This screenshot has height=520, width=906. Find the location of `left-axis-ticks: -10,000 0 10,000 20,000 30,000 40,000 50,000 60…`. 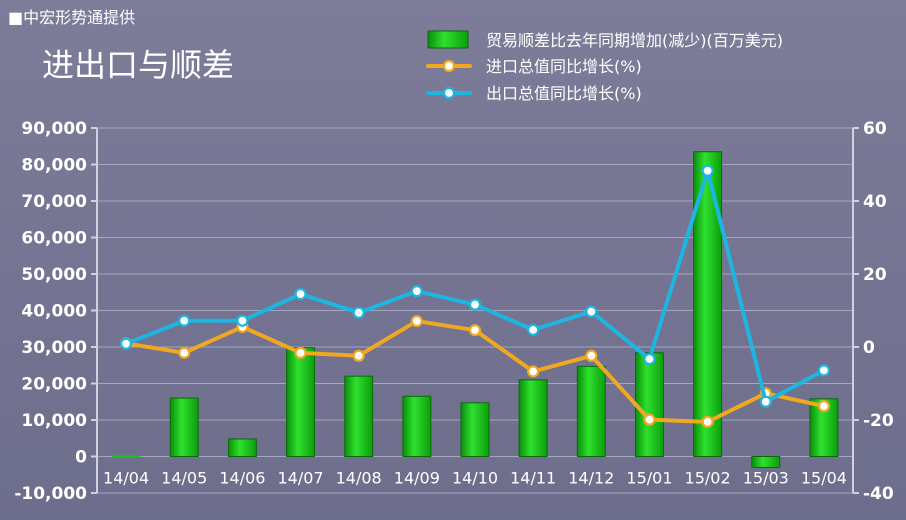

left-axis-ticks: -10,000 0 10,000 20,000 30,000 40,000 50,000 60… is located at coordinates (55, 311).